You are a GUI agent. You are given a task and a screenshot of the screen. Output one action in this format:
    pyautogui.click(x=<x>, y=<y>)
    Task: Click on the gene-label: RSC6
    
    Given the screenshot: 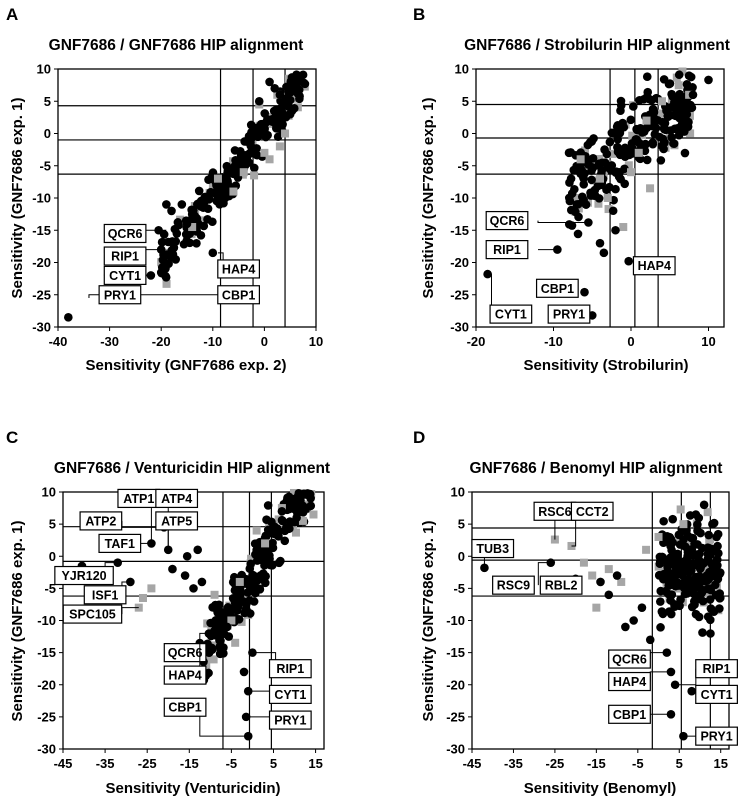 What is the action you would take?
    pyautogui.click(x=554, y=512)
    